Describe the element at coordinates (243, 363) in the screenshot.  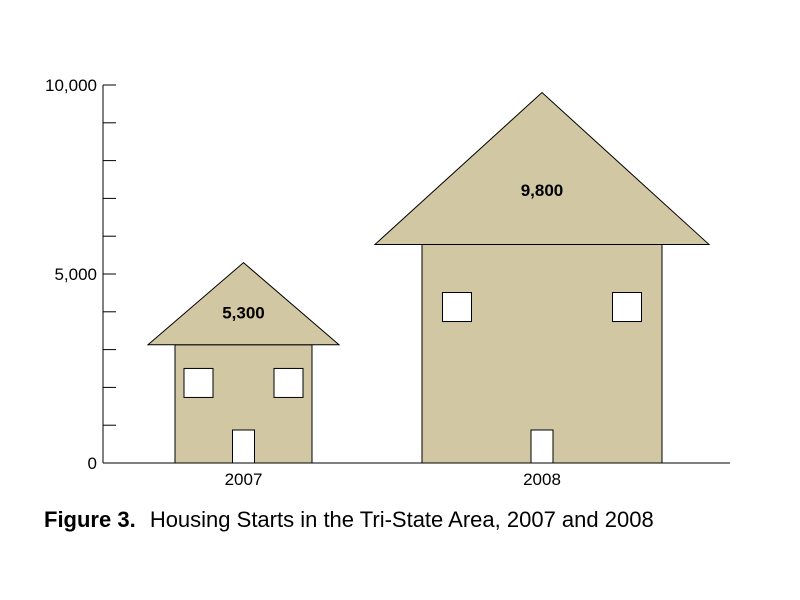
I see `house-2007: 5,300` at that location.